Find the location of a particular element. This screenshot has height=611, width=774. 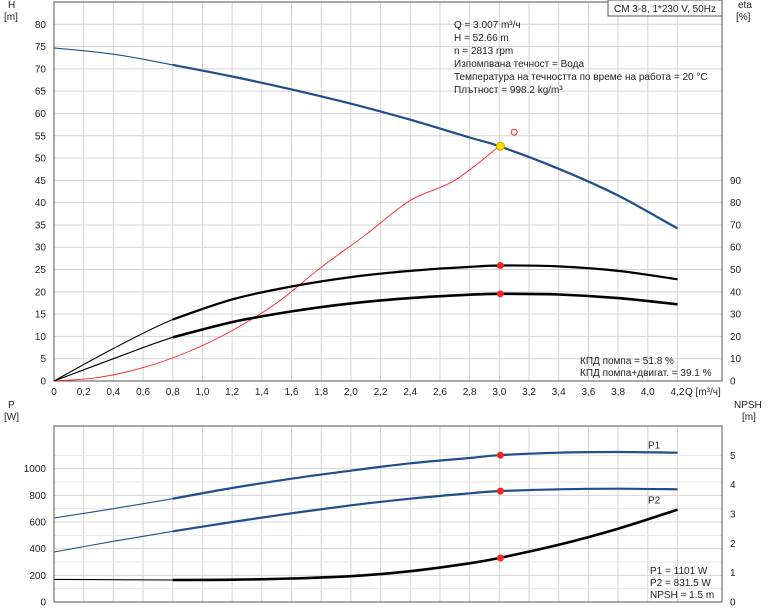

model-title: CM 3-8, 1*230 V, 50Hz is located at coordinates (665, 9).